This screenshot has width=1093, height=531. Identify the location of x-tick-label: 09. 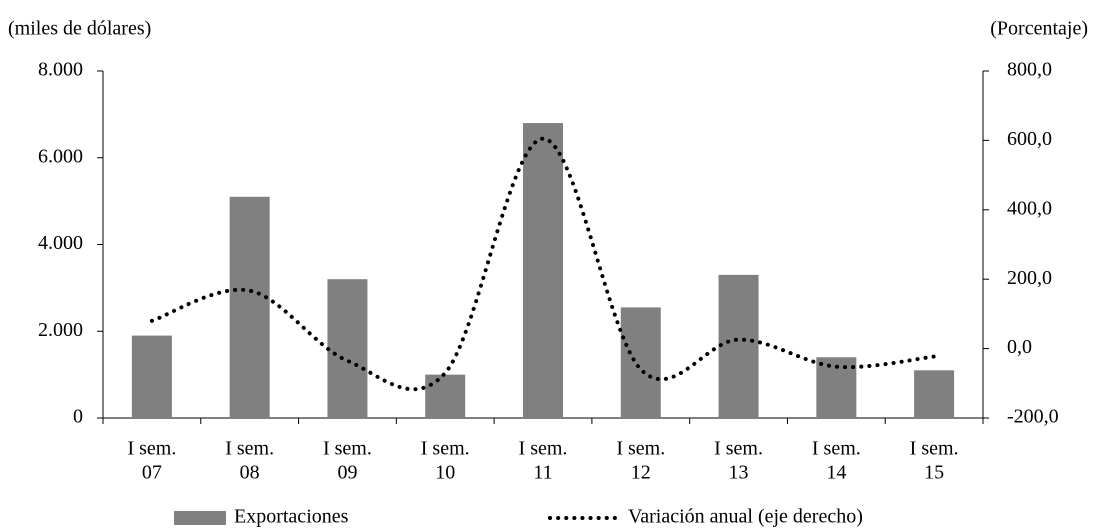
(347, 473).